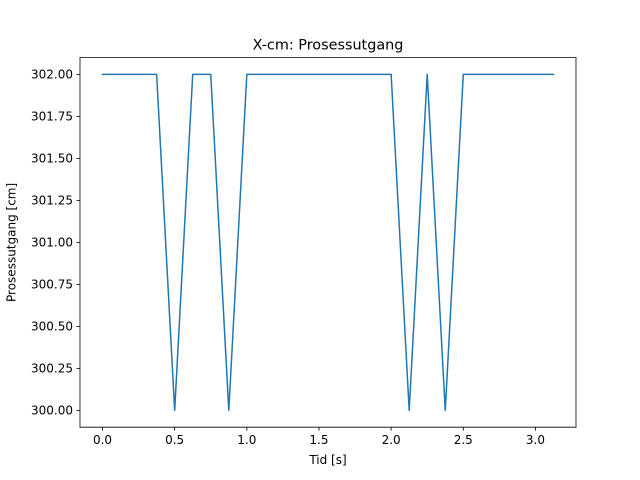 Image resolution: width=640 pixels, height=480 pixels. Describe the element at coordinates (52, 285) in the screenshot. I see `y-tick-label: 300.75` at that location.